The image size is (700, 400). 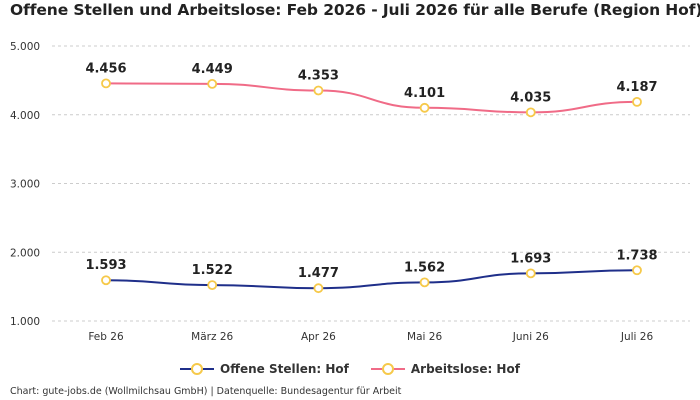 What do you see at coordinates (636, 87) in the screenshot?
I see `data-label-arbeitslose: 4.187` at bounding box center [636, 87].